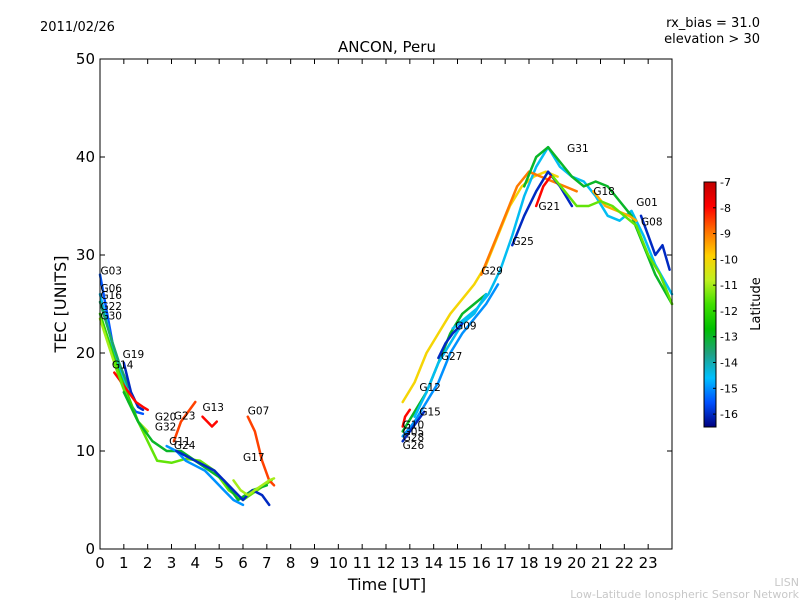 This screenshot has height=600, width=800. Describe the element at coordinates (386, 584) in the screenshot. I see `x-axis-label: Time [UT]` at that location.